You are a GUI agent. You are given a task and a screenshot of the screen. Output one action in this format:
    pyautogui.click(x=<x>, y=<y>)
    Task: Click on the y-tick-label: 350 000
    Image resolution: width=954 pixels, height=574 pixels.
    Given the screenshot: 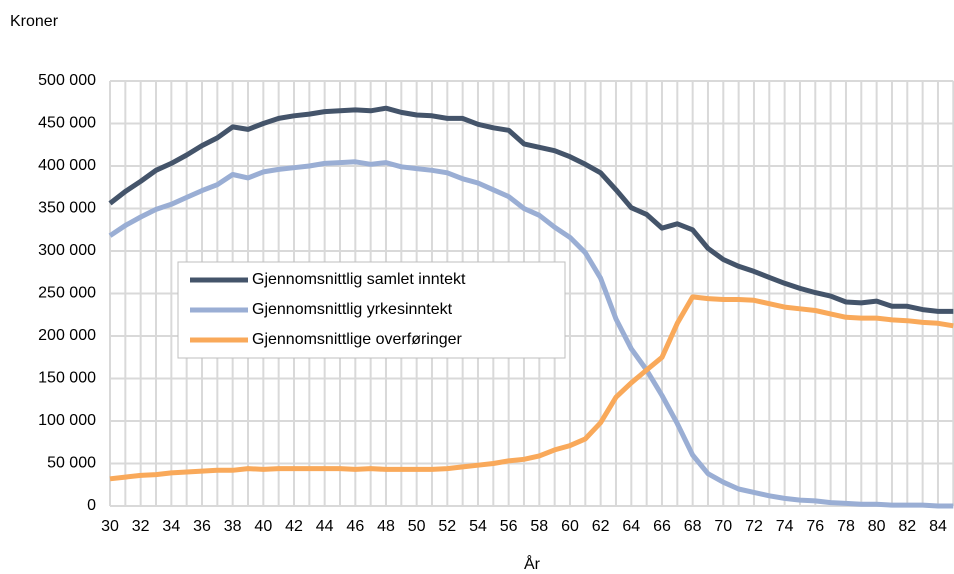 What is the action you would take?
    pyautogui.click(x=67, y=208)
    